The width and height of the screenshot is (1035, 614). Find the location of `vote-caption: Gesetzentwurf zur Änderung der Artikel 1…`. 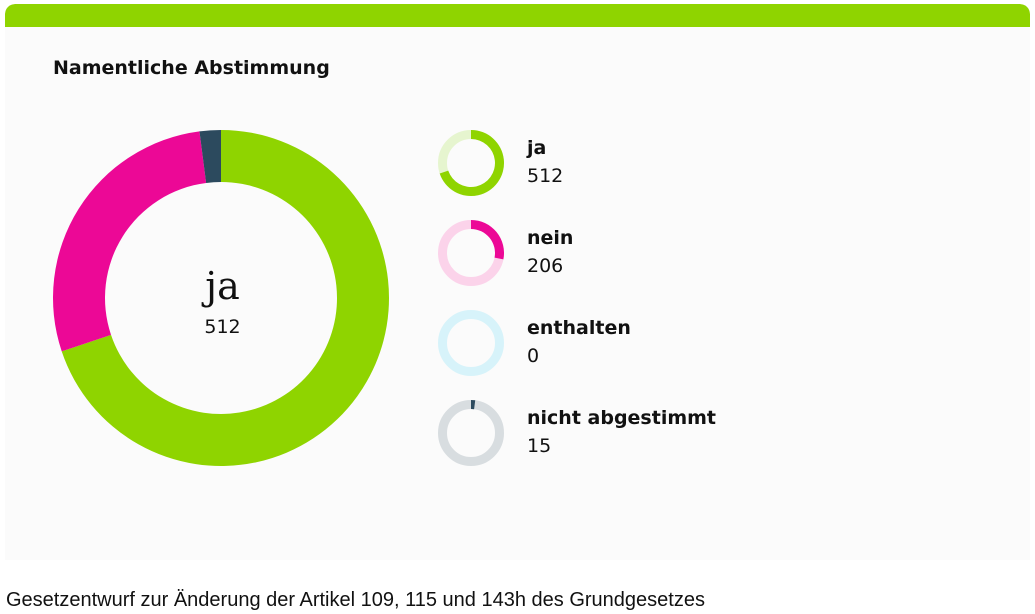

vote-caption: Gesetzentwurf zur Änderung der Artikel 1… is located at coordinates (355, 600).